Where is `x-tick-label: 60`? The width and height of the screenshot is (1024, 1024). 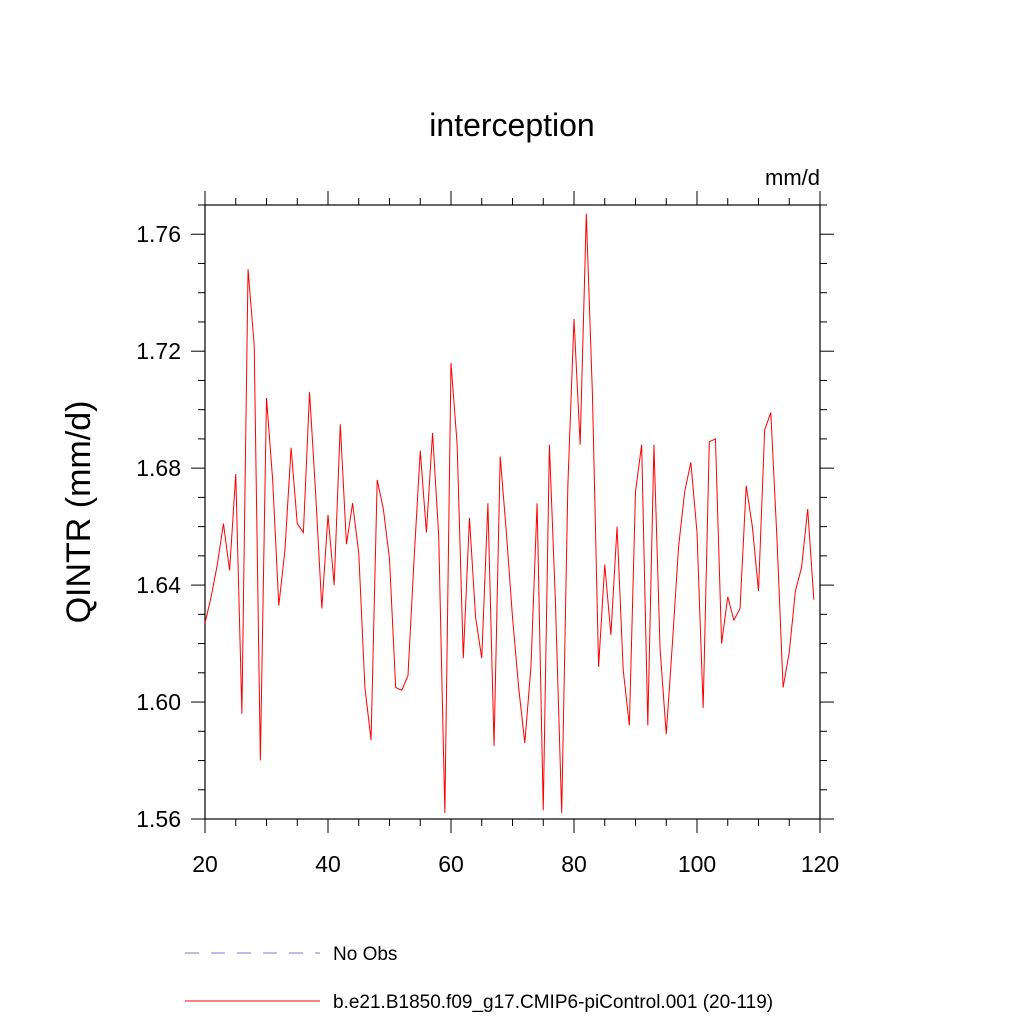 x-tick-label: 60 is located at coordinates (451, 864).